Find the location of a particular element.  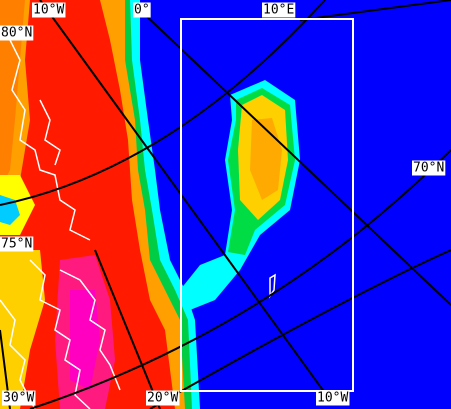

graticule-label: 70°N is located at coordinates (428, 168).